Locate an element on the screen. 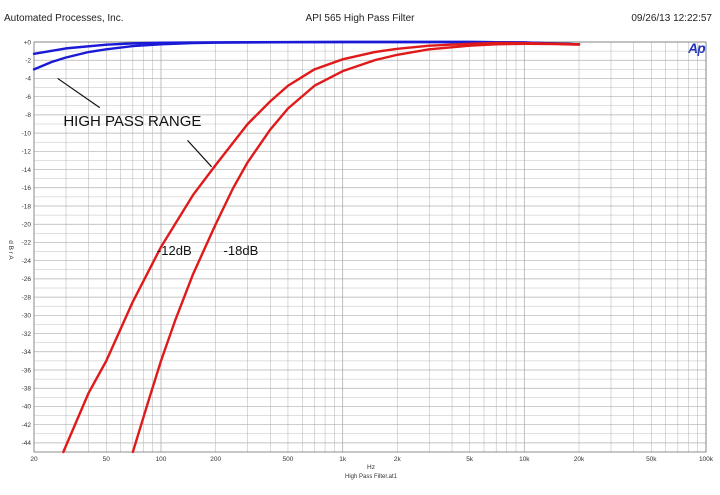 This screenshot has height=495, width=720. y-tick-label: -32 is located at coordinates (27, 334).